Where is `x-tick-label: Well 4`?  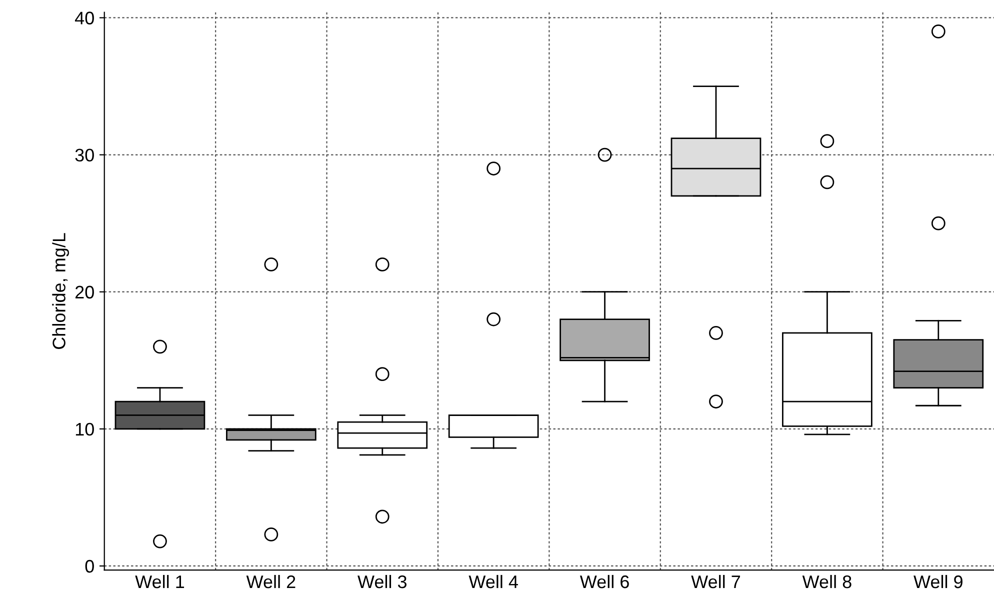 x-tick-label: Well 4 is located at coordinates (493, 581).